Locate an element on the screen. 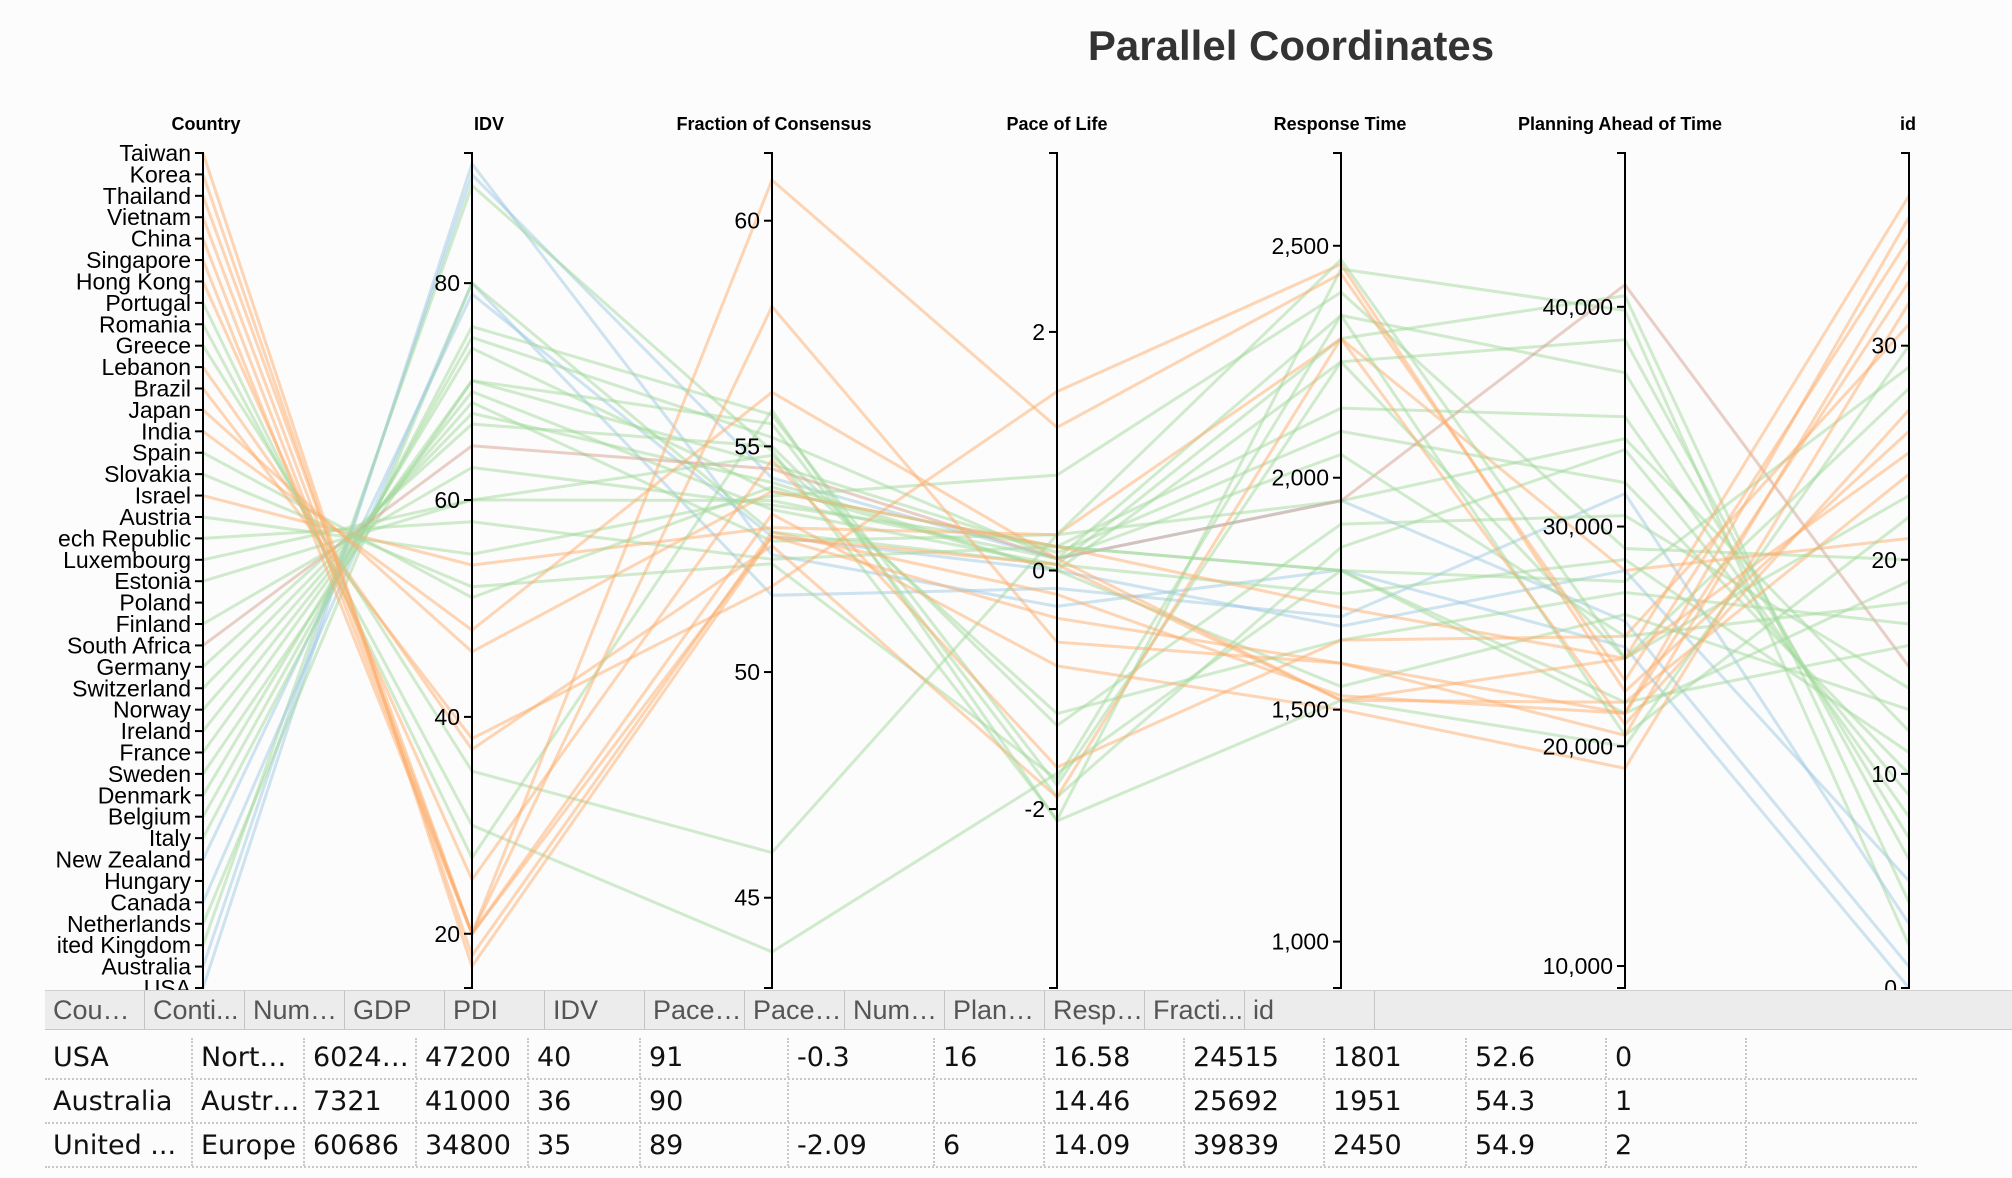  axis-1: IDV 20 40 60 80 is located at coordinates (469, 551).